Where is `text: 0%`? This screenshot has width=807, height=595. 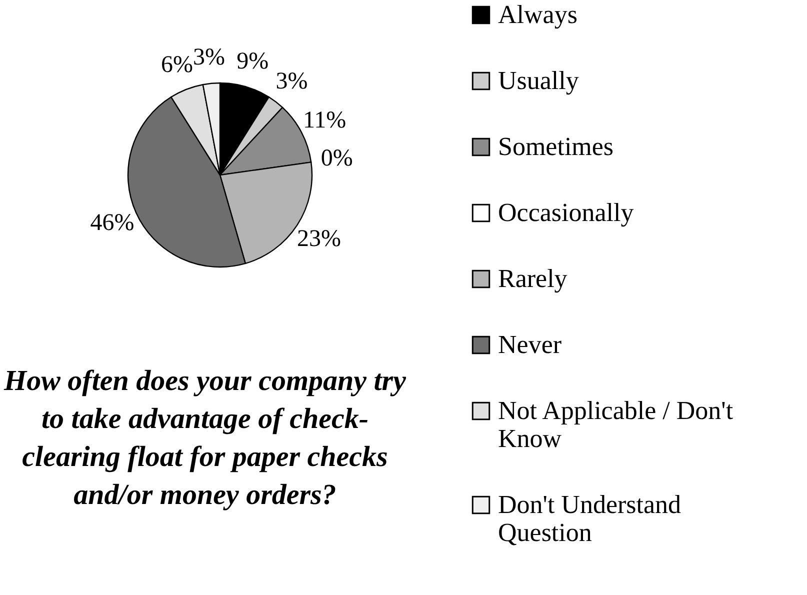 text: 0% is located at coordinates (336, 159).